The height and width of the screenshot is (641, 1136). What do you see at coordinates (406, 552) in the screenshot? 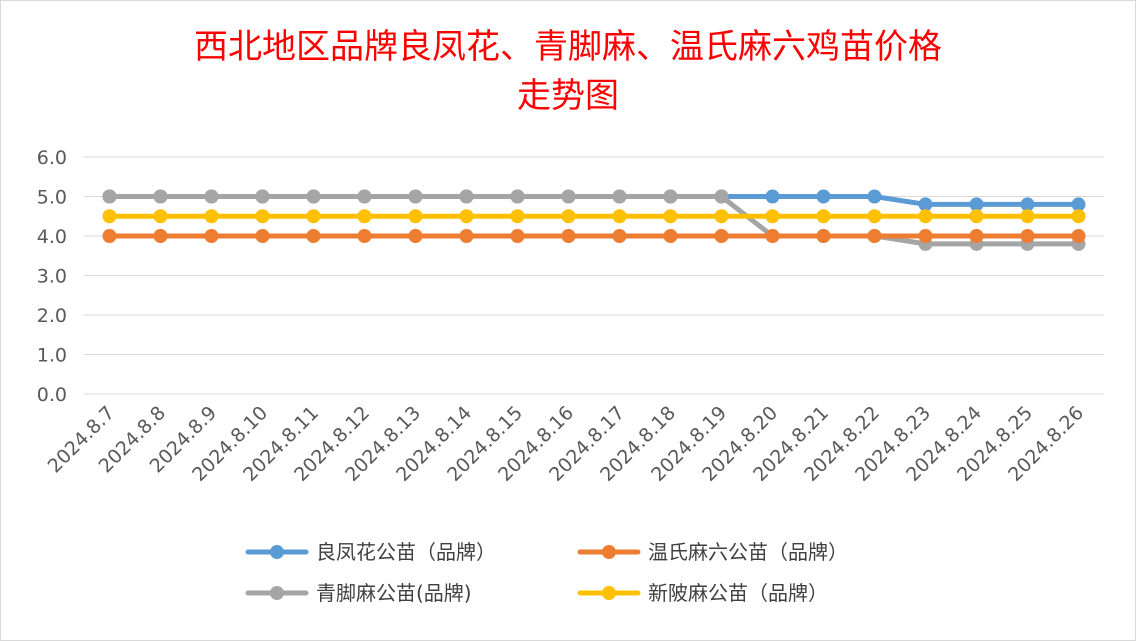
I see `legend-label: 良凤花公苗（品牌）` at bounding box center [406, 552].